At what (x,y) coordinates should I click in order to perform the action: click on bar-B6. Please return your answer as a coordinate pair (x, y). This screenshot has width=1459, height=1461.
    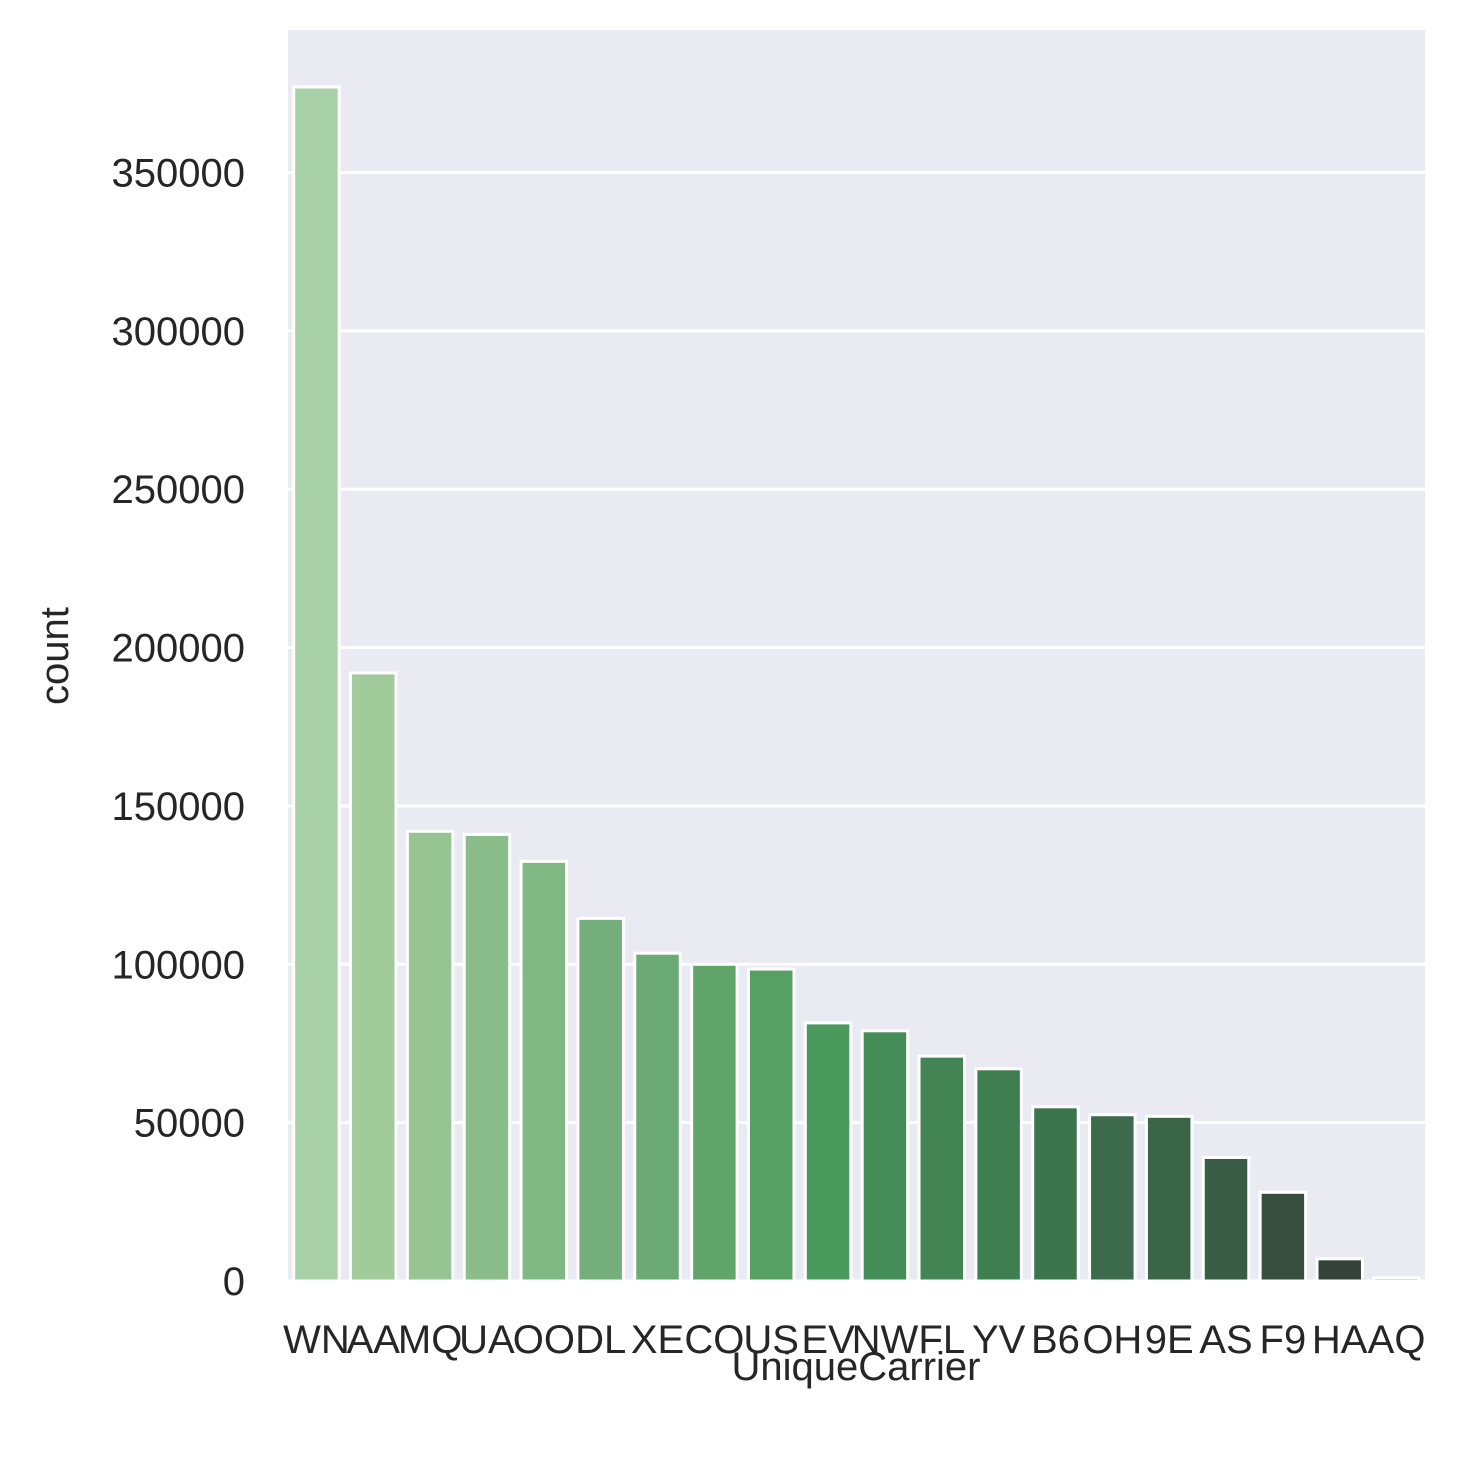
    Looking at the image, I should click on (1055, 1194).